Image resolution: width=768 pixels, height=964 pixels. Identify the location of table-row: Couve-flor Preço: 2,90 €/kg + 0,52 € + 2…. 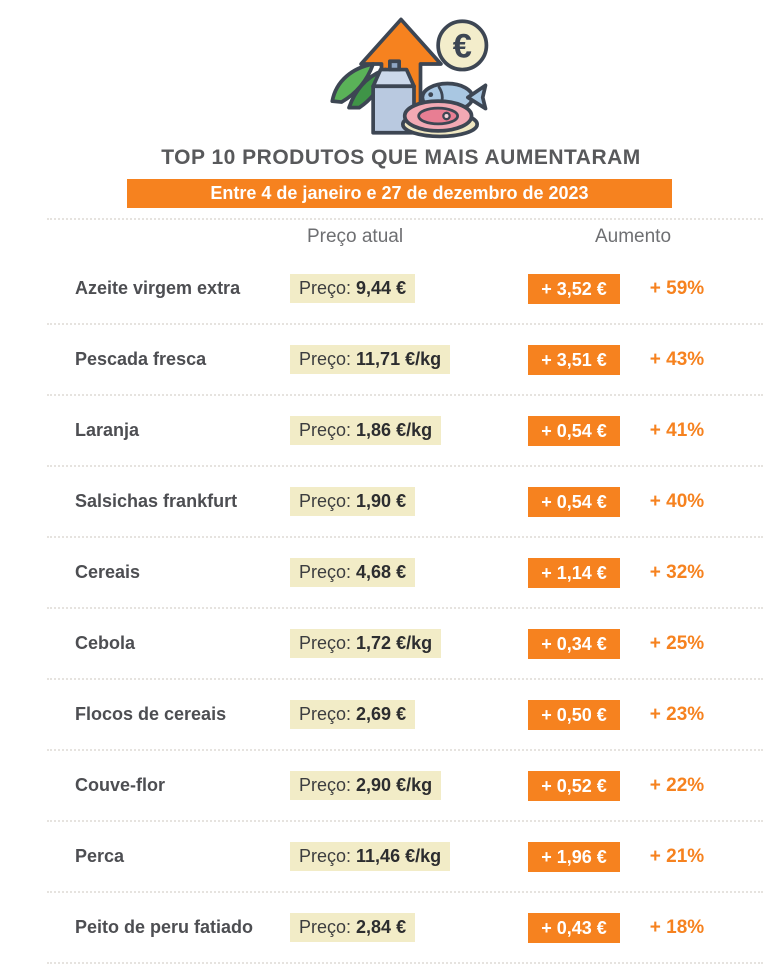
(405, 784).